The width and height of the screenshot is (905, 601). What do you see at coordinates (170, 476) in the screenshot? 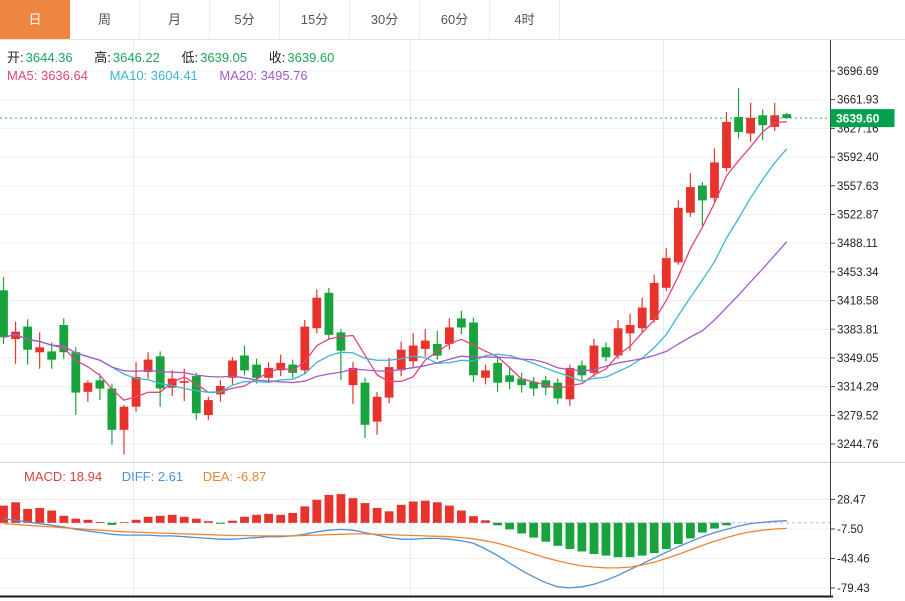
I see `diff-value: 2.61` at bounding box center [170, 476].